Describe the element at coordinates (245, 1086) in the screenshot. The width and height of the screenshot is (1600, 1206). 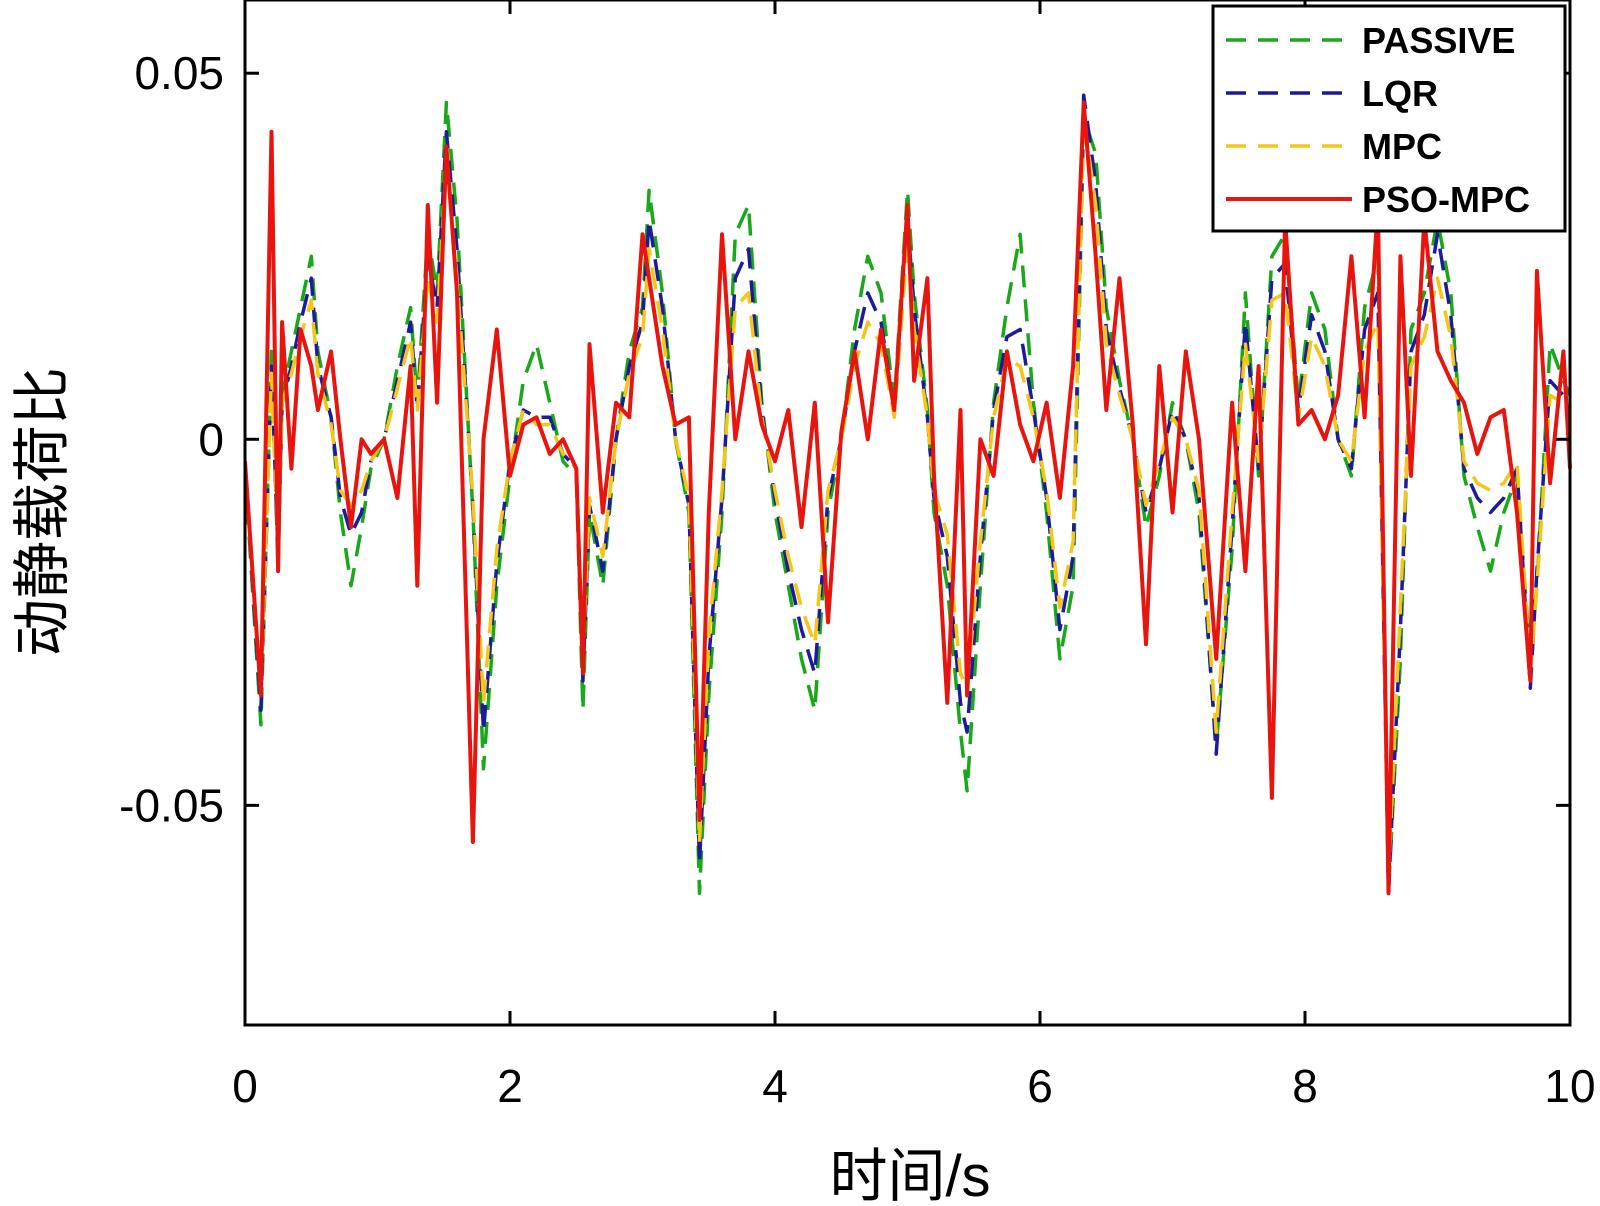
I see `x-tick-label: 0` at that location.